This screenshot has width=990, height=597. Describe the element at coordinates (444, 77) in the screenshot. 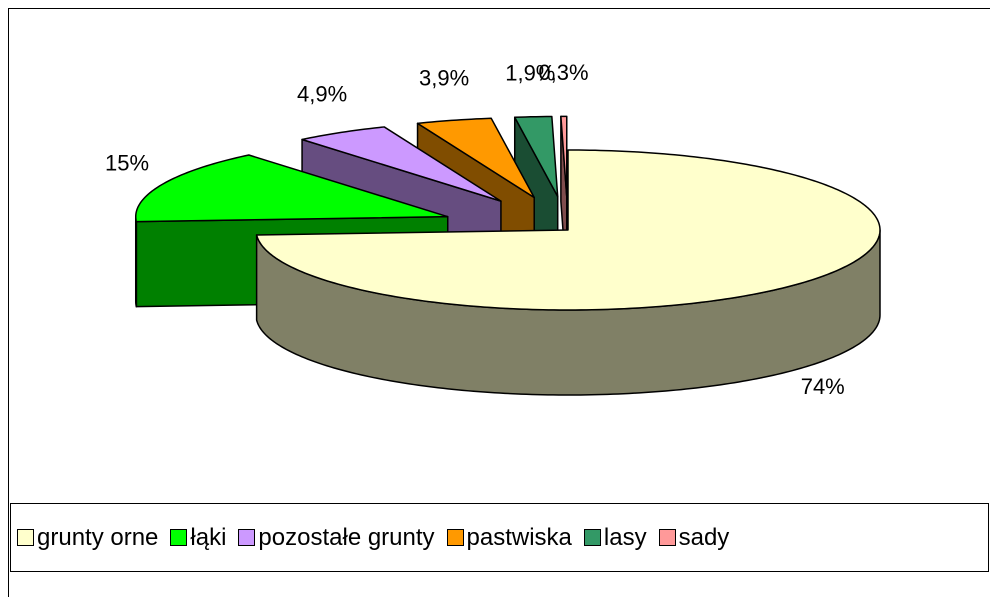

I see `data-label: 3,9%` at that location.